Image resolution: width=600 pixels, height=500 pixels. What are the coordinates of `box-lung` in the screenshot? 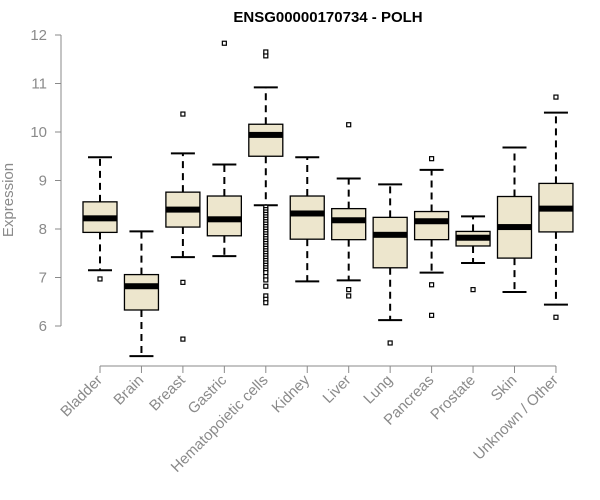 It's located at (390, 264).